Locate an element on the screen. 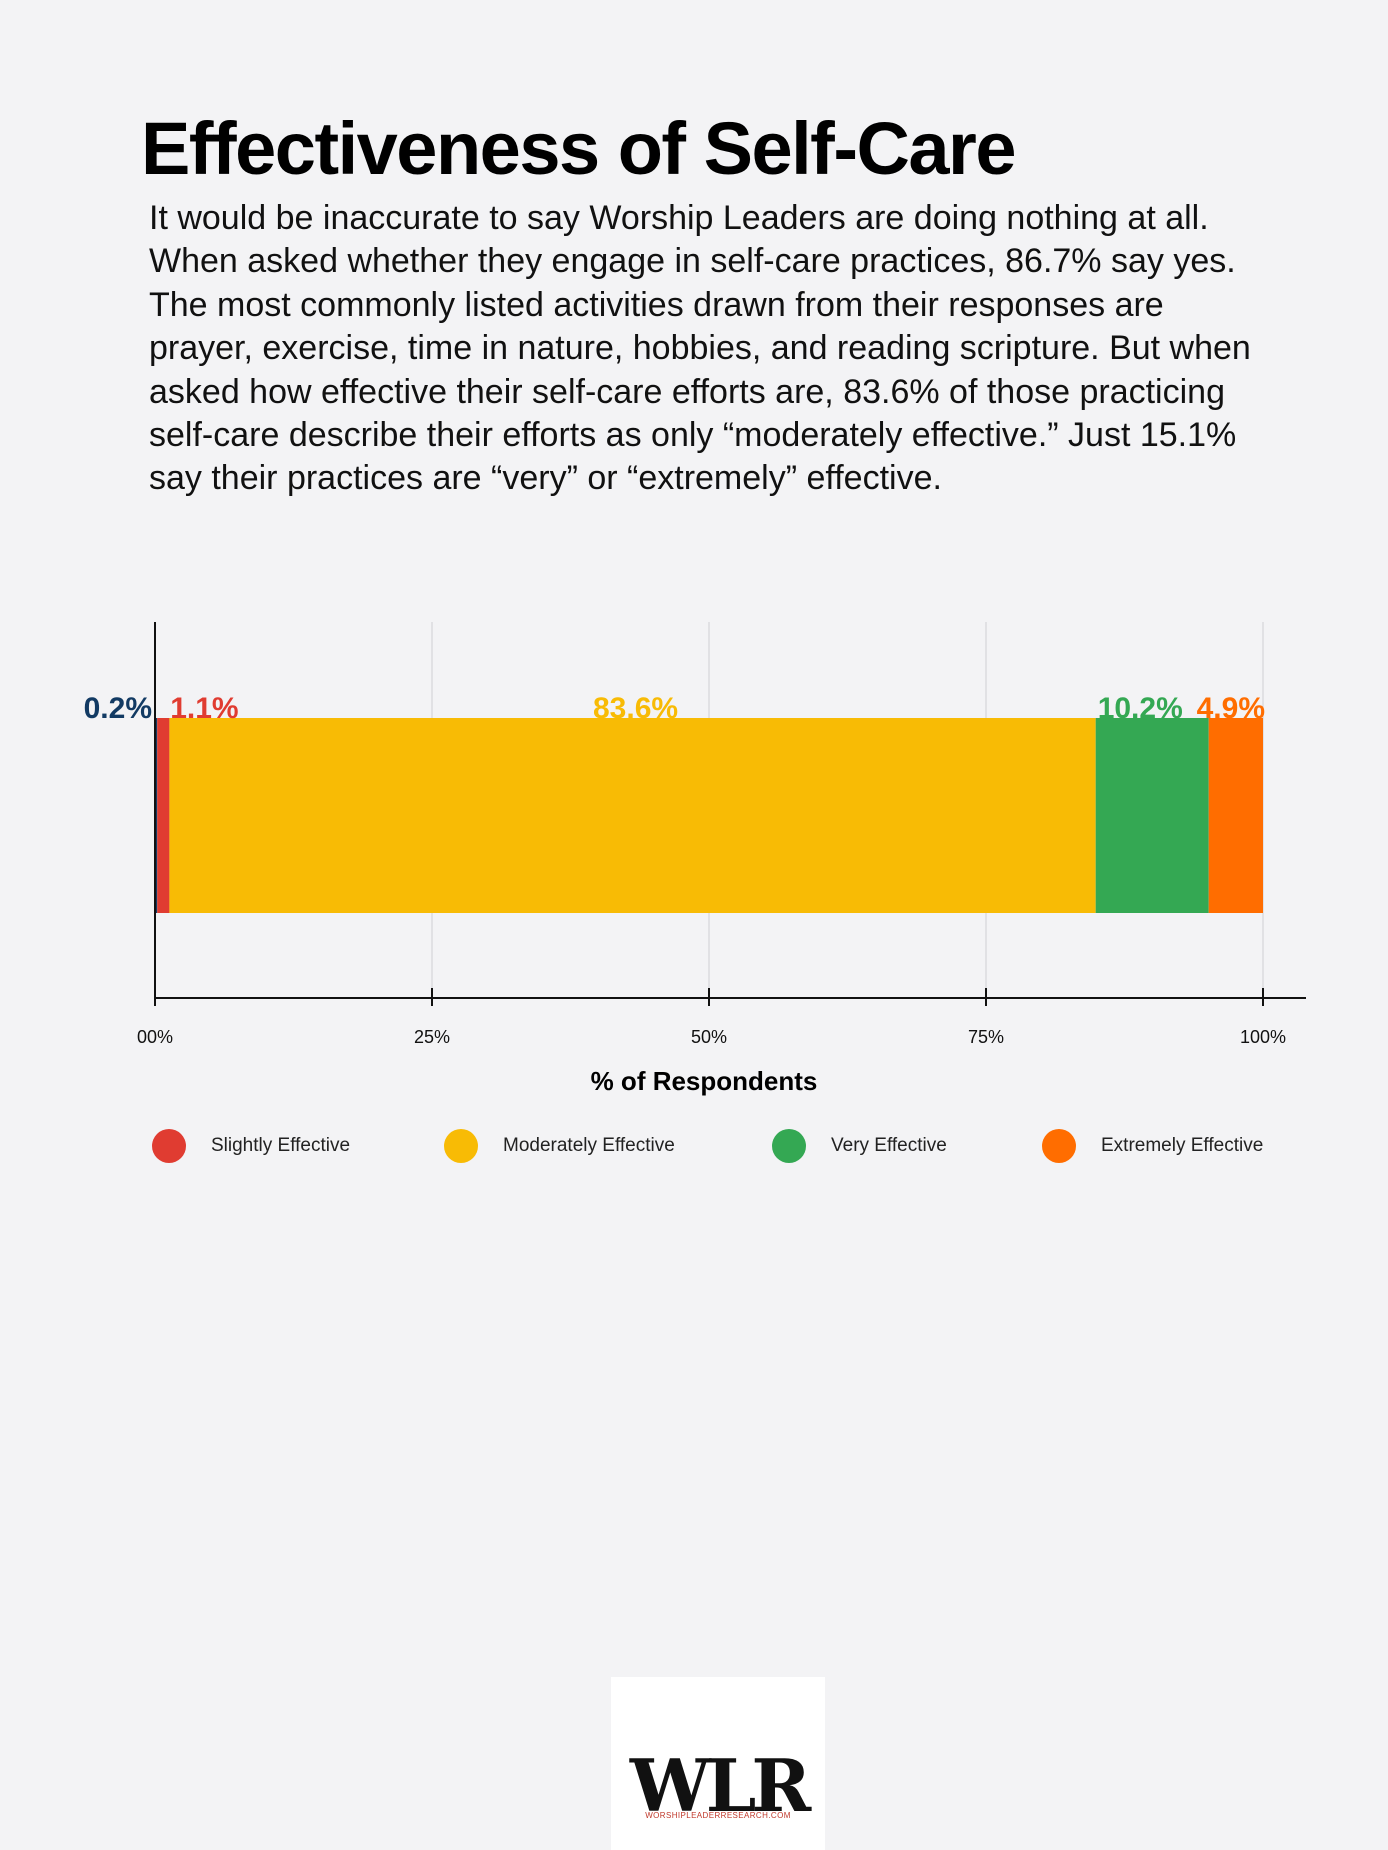 This screenshot has width=1388, height=1850. x-axis-title: % of Respondents is located at coordinates (704, 1081).